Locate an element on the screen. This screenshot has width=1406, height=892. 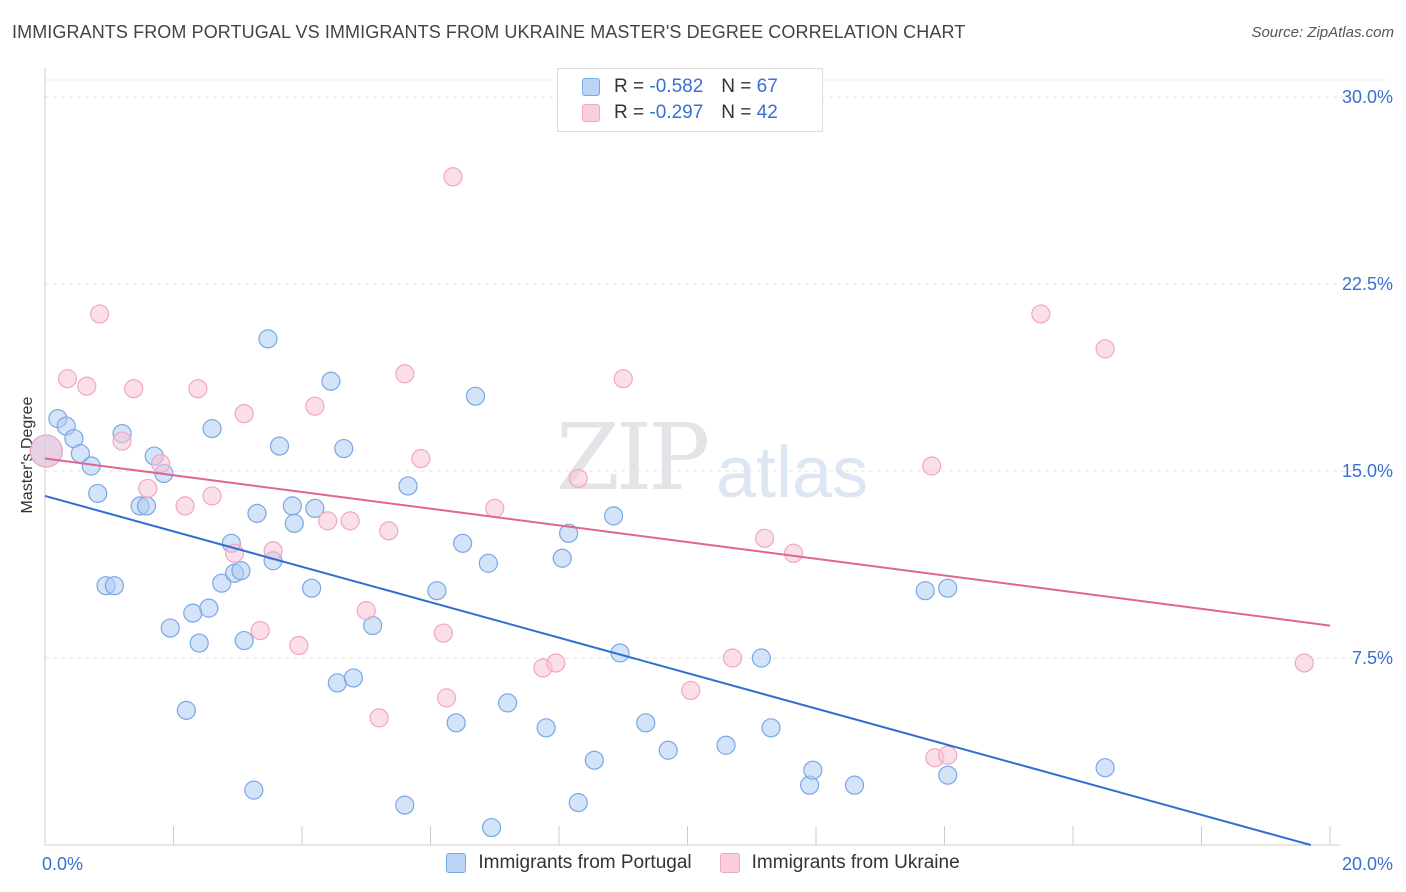
legend-row-portugal: R = -0.582 N = 67 is located at coordinates (680, 87).